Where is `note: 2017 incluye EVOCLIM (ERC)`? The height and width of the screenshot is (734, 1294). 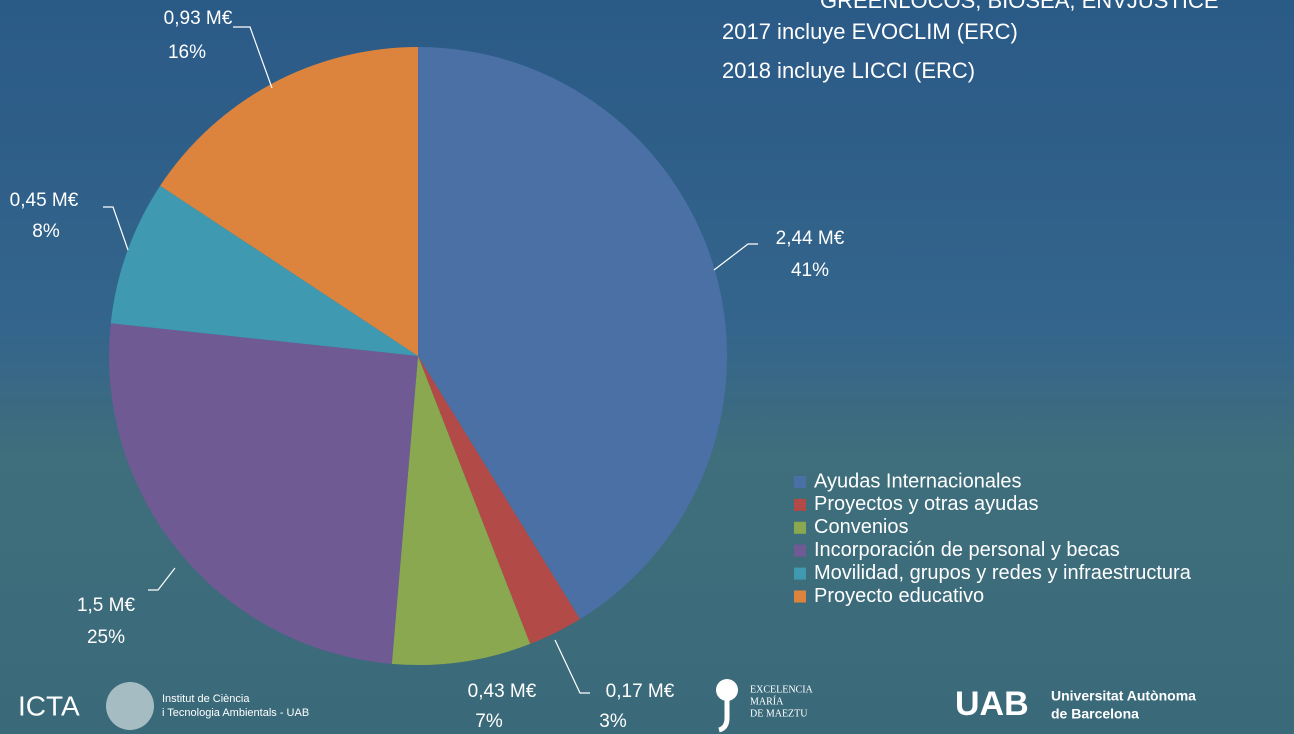
note: 2017 incluye EVOCLIM (ERC) is located at coordinates (870, 31).